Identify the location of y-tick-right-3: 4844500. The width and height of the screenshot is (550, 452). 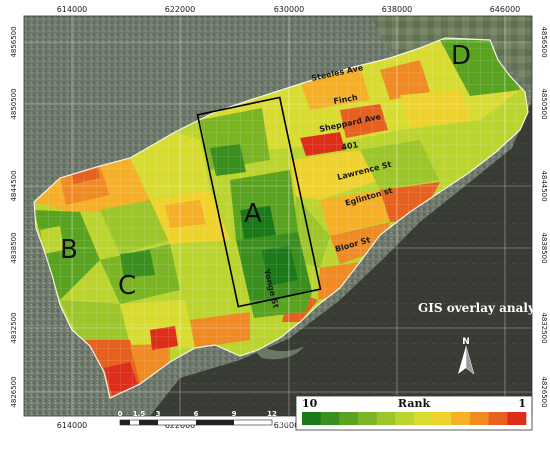
(544, 185).